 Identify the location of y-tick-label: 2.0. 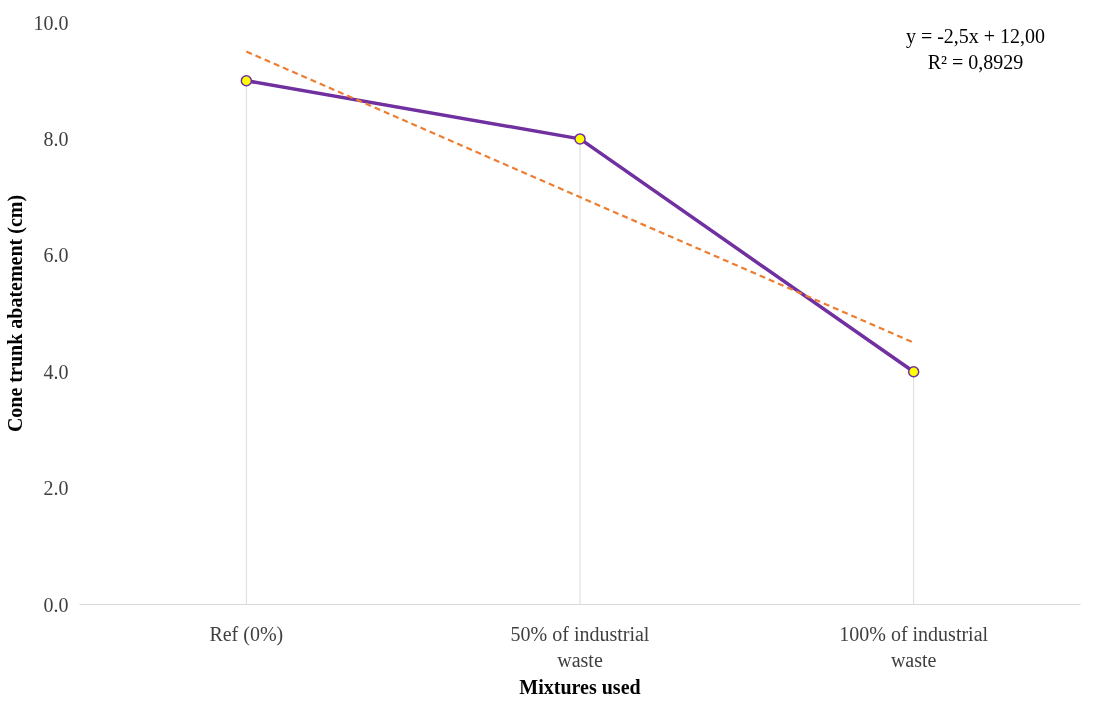
(56, 488).